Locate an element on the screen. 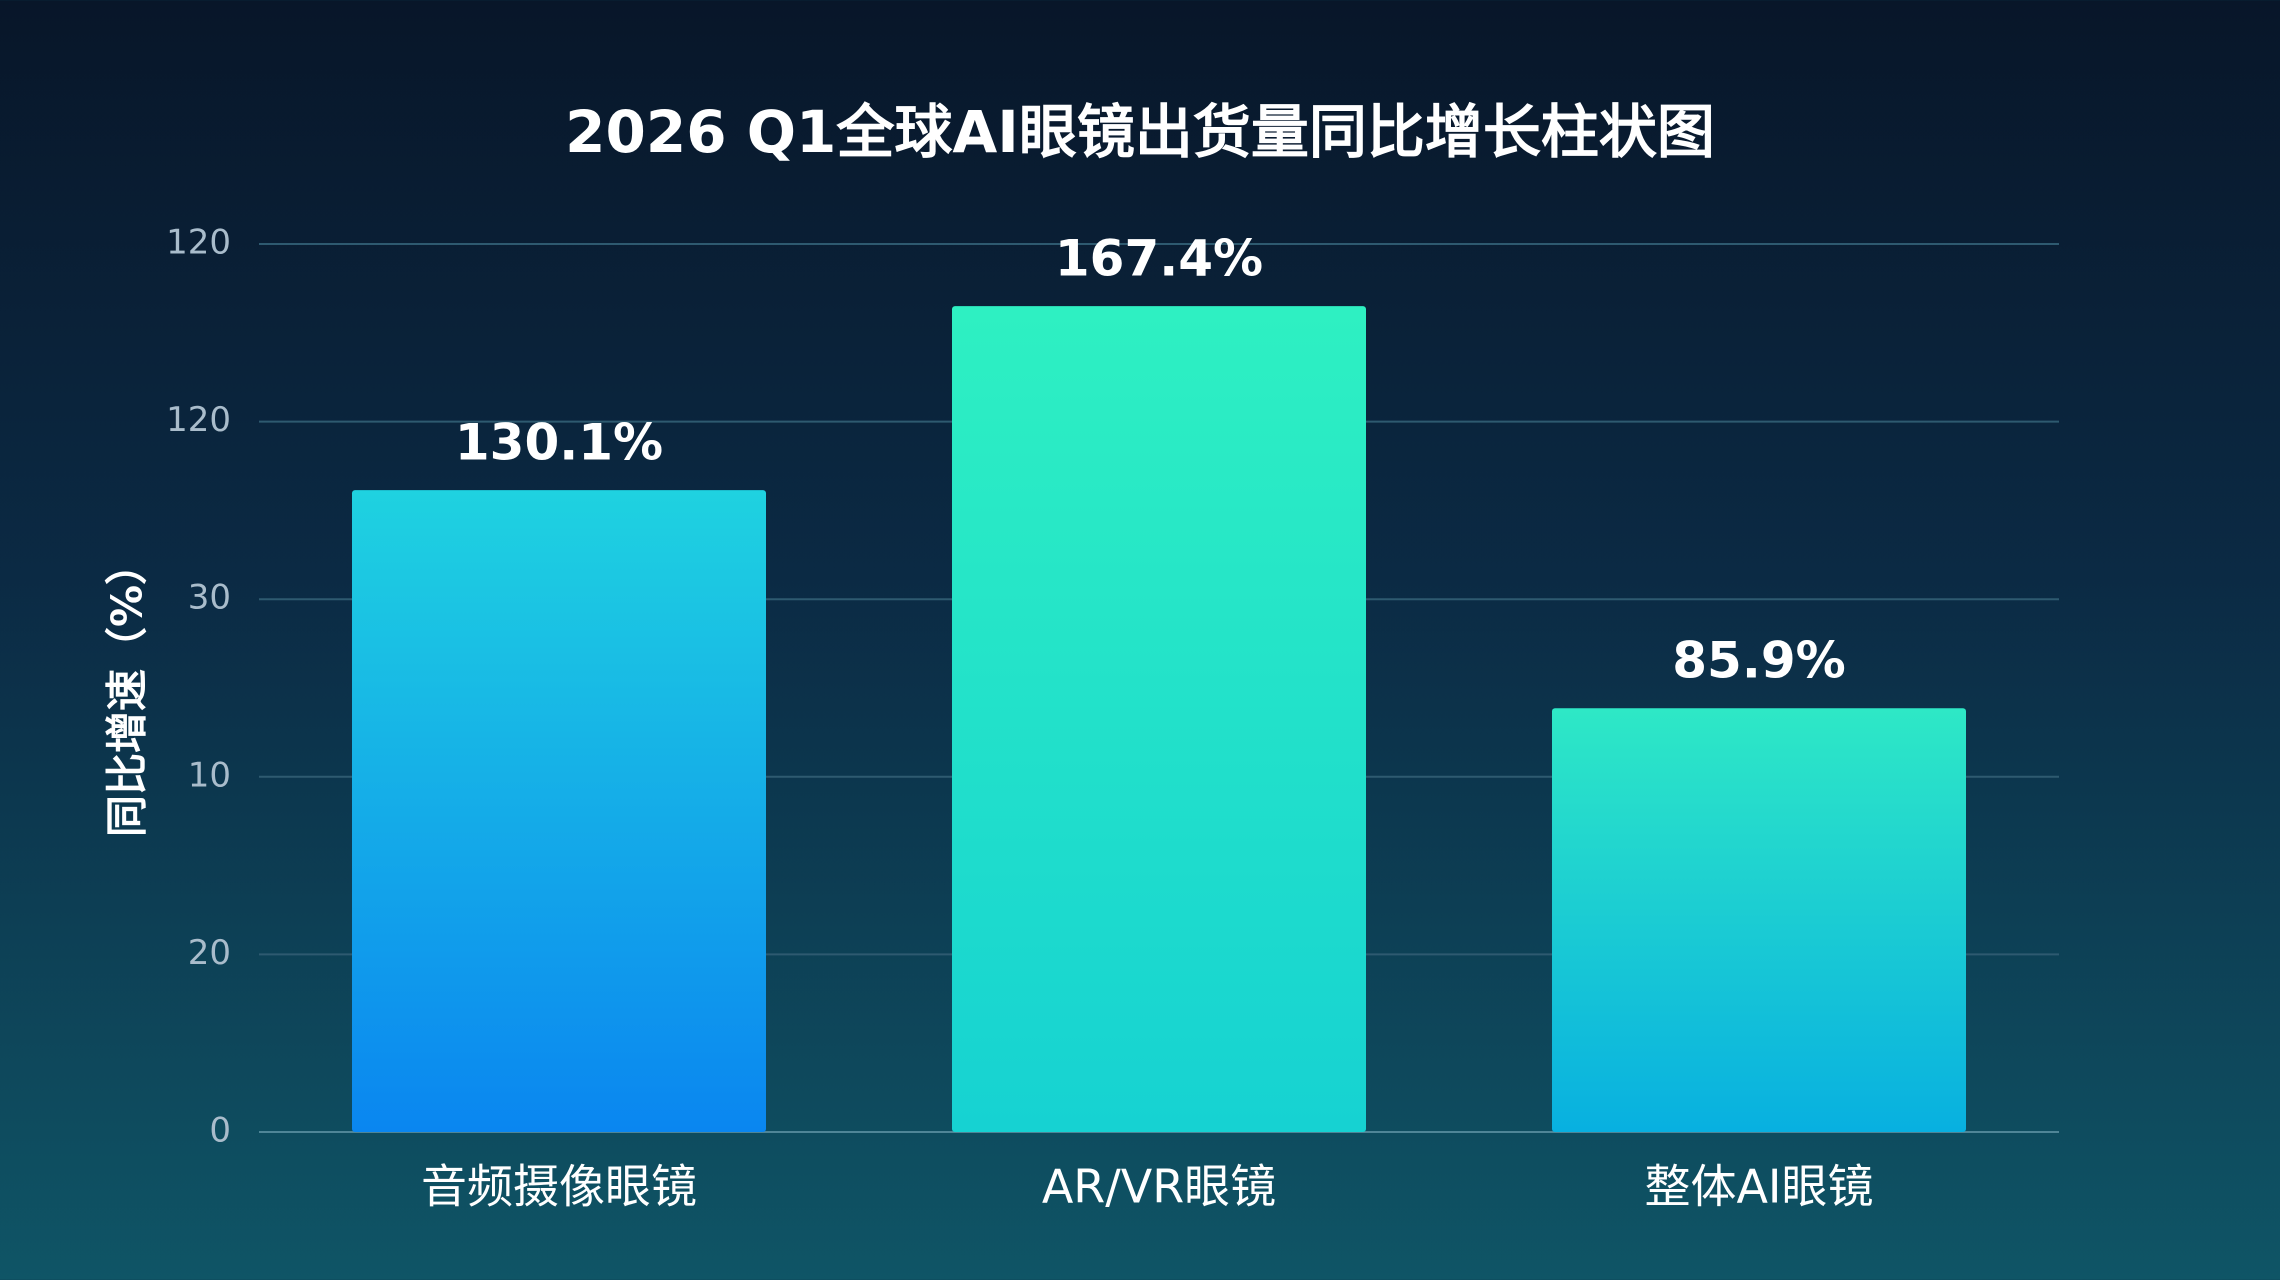  chart-title: 2026 Q1全球AI眼镜出货量同比增长柱状图 is located at coordinates (1140, 132).